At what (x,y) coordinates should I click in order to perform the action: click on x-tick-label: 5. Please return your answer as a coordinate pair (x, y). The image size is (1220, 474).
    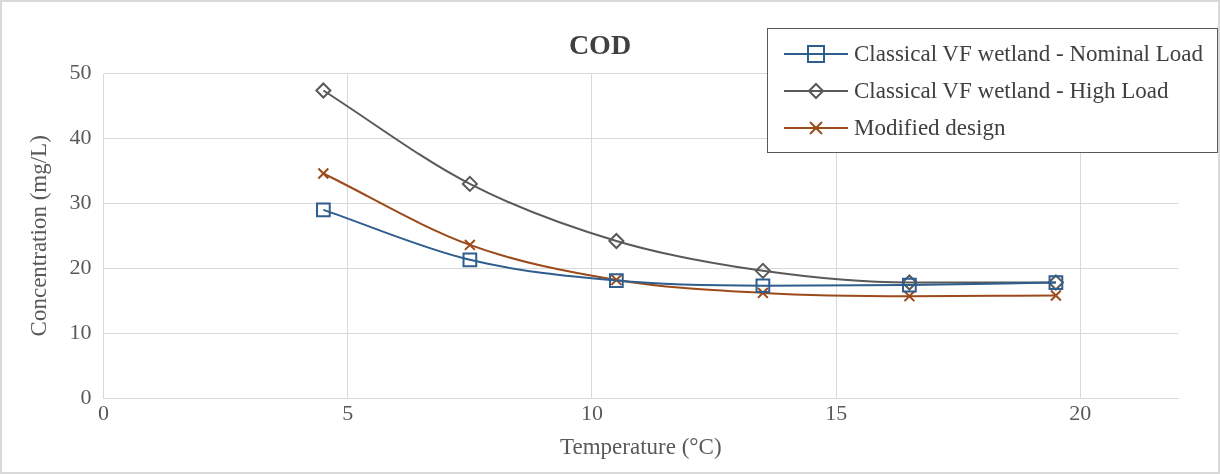
    Looking at the image, I should click on (348, 412).